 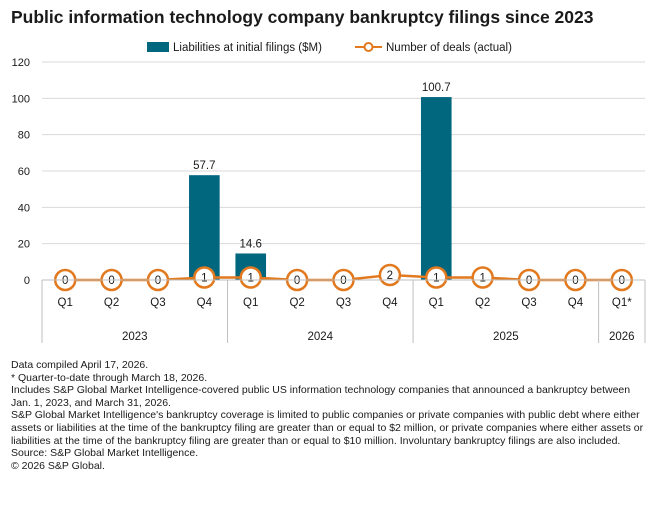 I want to click on y-axis: 0 20 40 60 80 100 120, so click(x=21, y=172).